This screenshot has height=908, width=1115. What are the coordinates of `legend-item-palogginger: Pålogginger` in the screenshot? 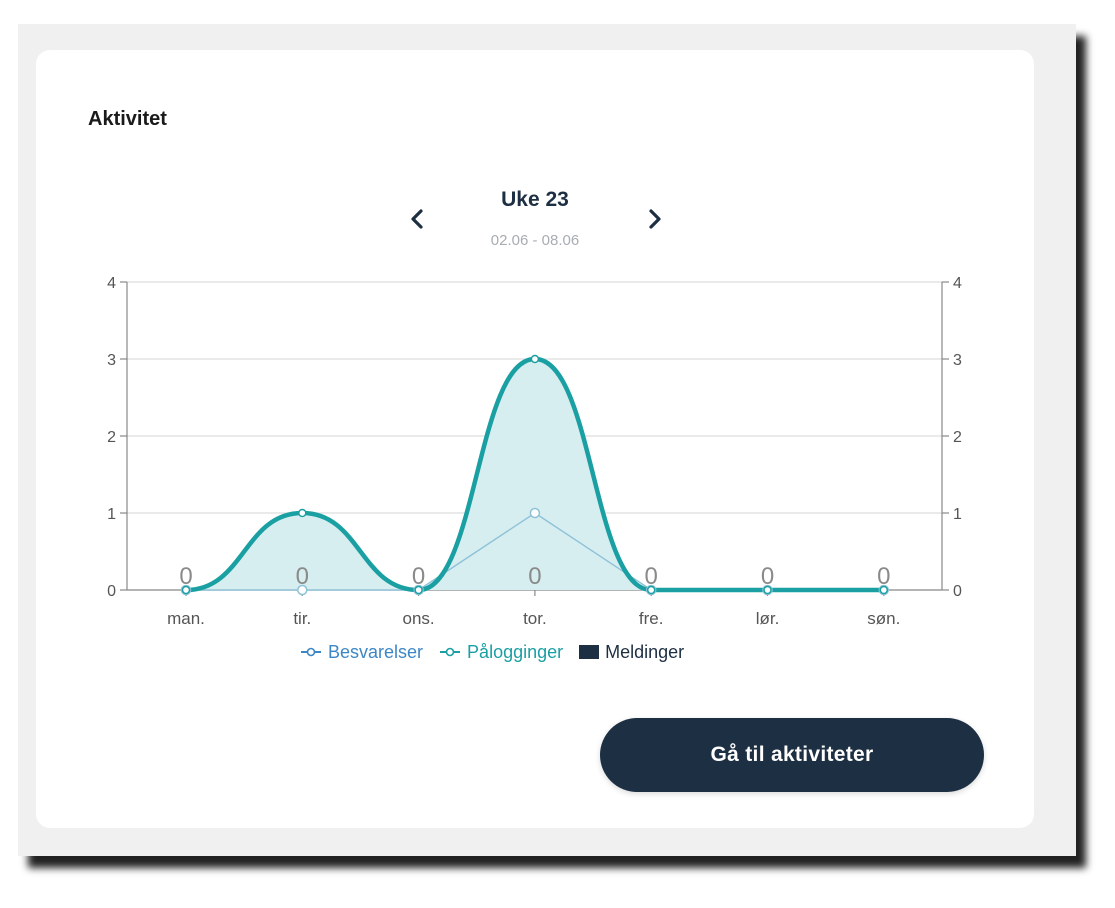 It's located at (501, 652).